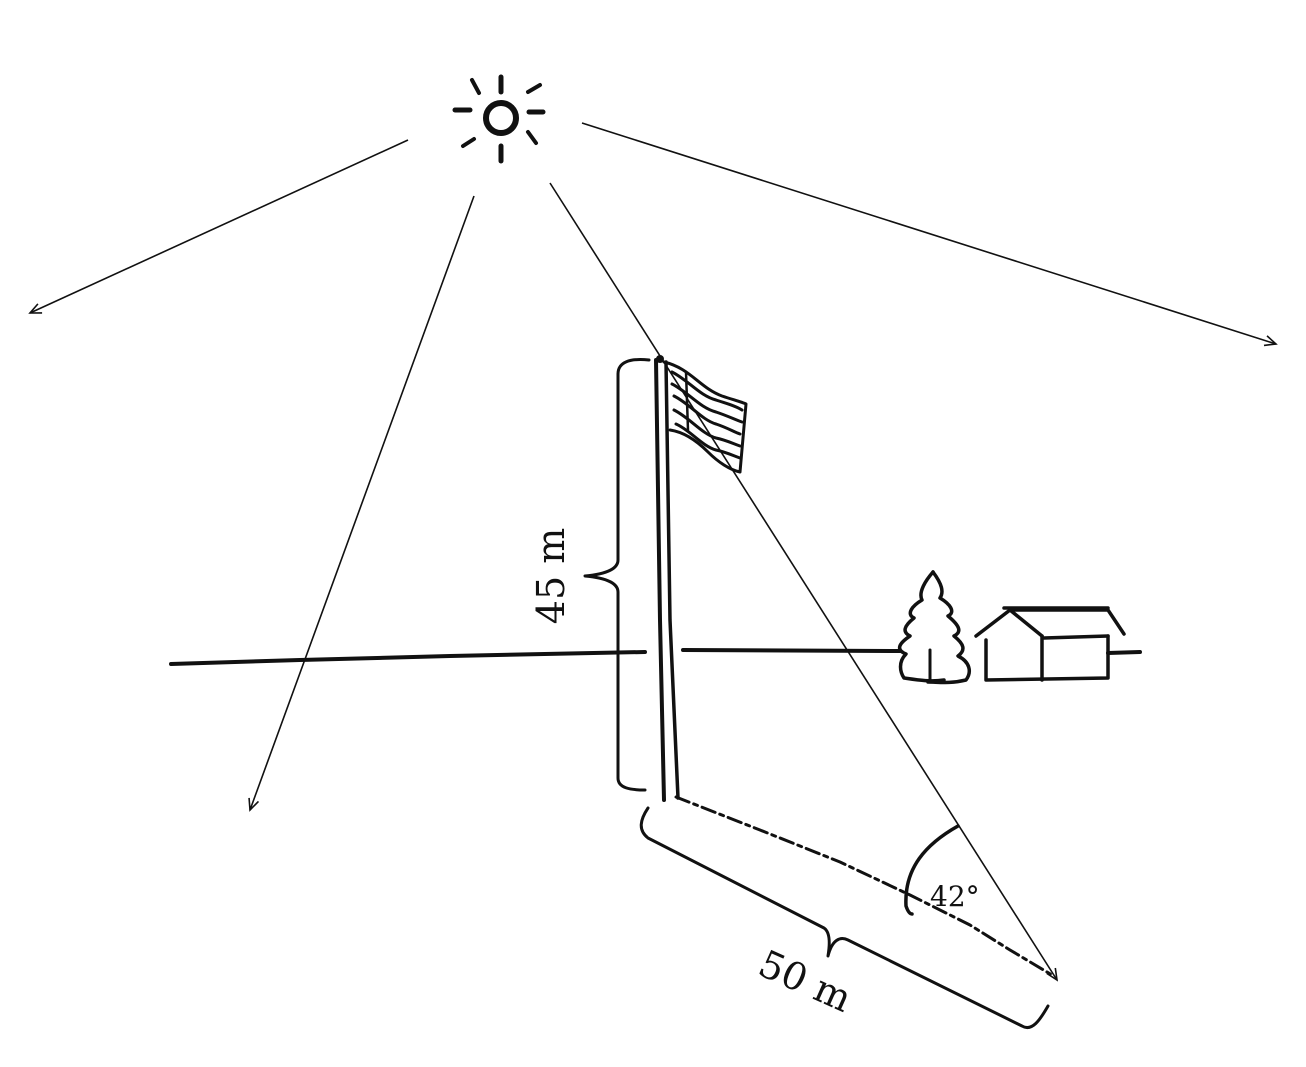 Image resolution: width=1306 pixels, height=1067 pixels. What do you see at coordinates (218, 226) in the screenshot?
I see `sun-ray-left` at bounding box center [218, 226].